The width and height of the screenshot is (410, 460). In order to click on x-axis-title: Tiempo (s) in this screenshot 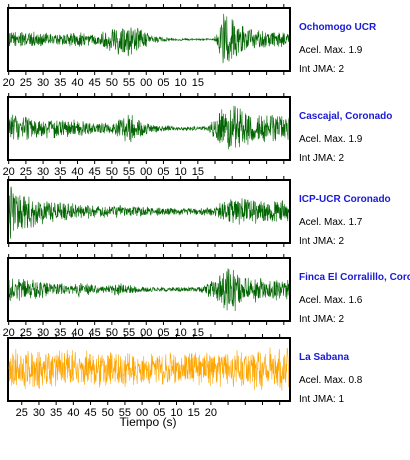, I will do `click(148, 422)`.